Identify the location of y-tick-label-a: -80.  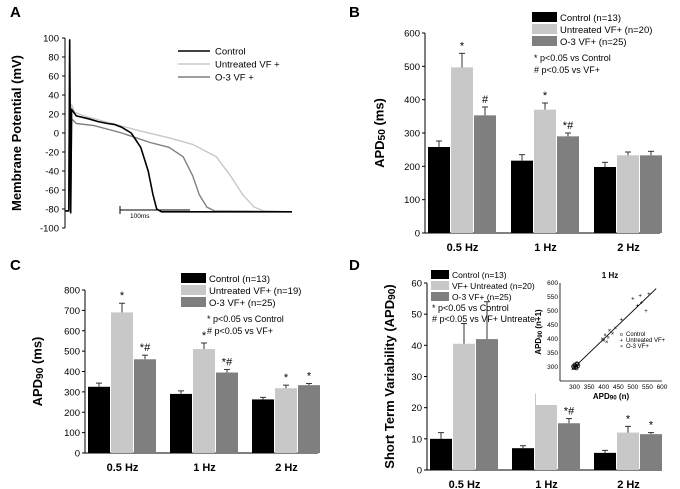
(52, 210).